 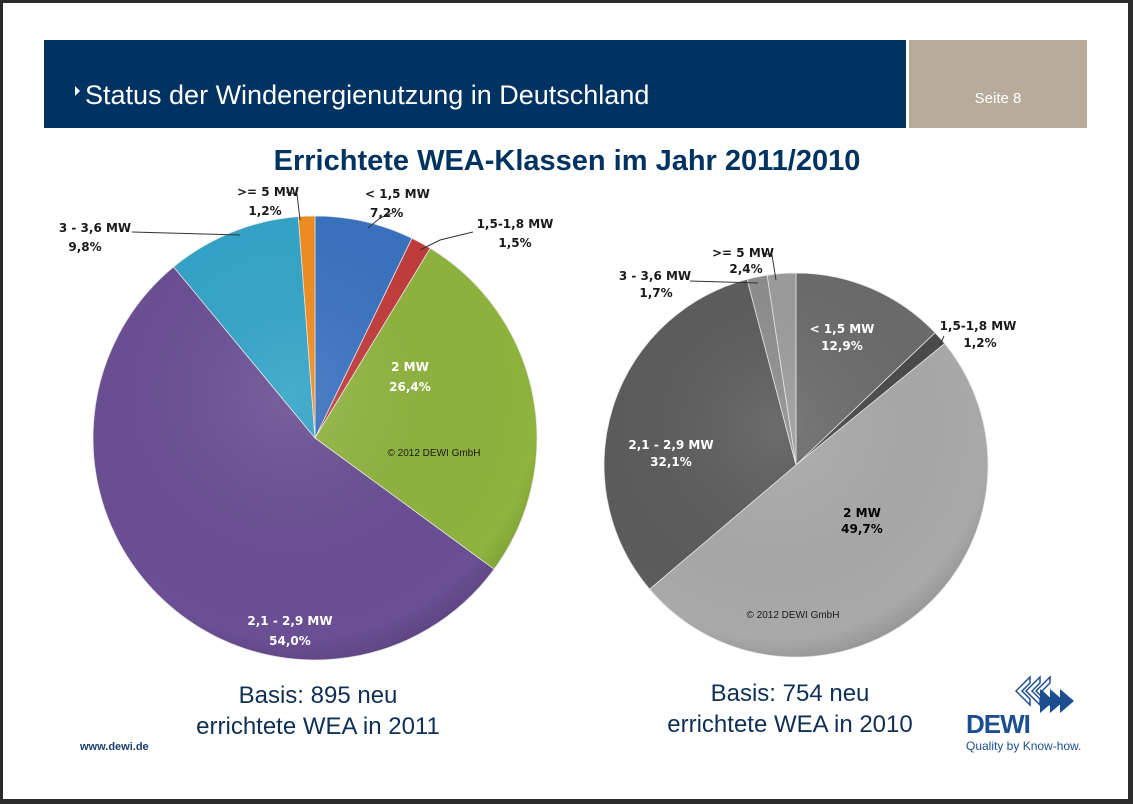 I want to click on slice-value-2-1-2-9-mw: 54,0%, so click(x=290, y=641).